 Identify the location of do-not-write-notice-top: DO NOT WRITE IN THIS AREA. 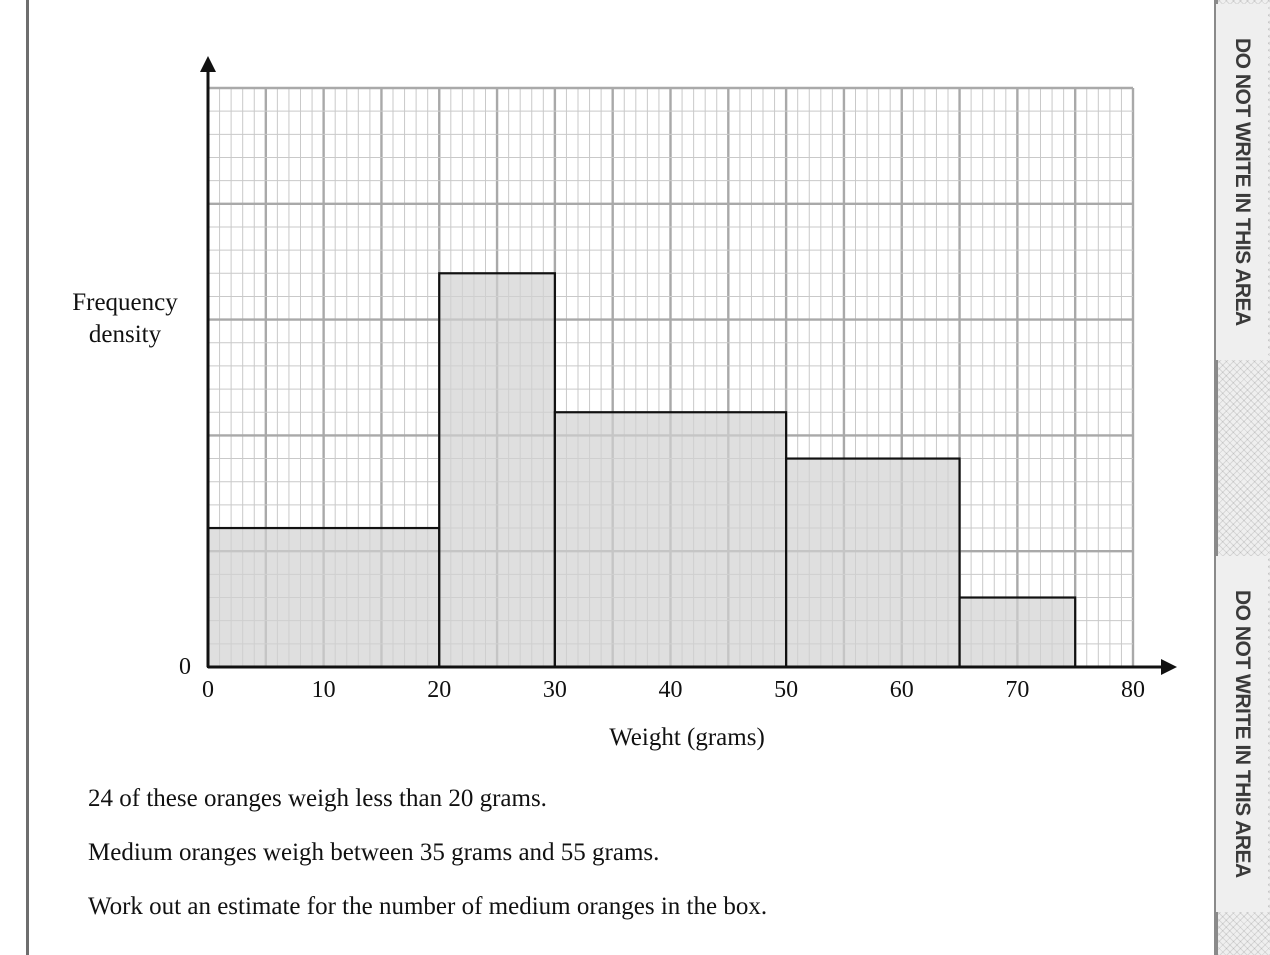
(1242, 182).